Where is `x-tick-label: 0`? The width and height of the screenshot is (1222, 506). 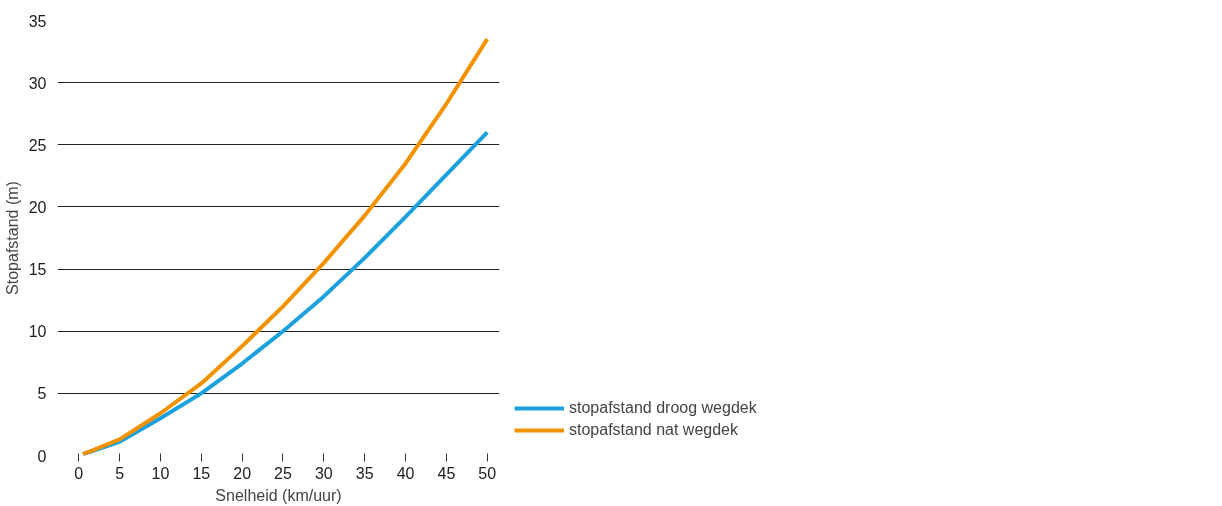 x-tick-label: 0 is located at coordinates (79, 473).